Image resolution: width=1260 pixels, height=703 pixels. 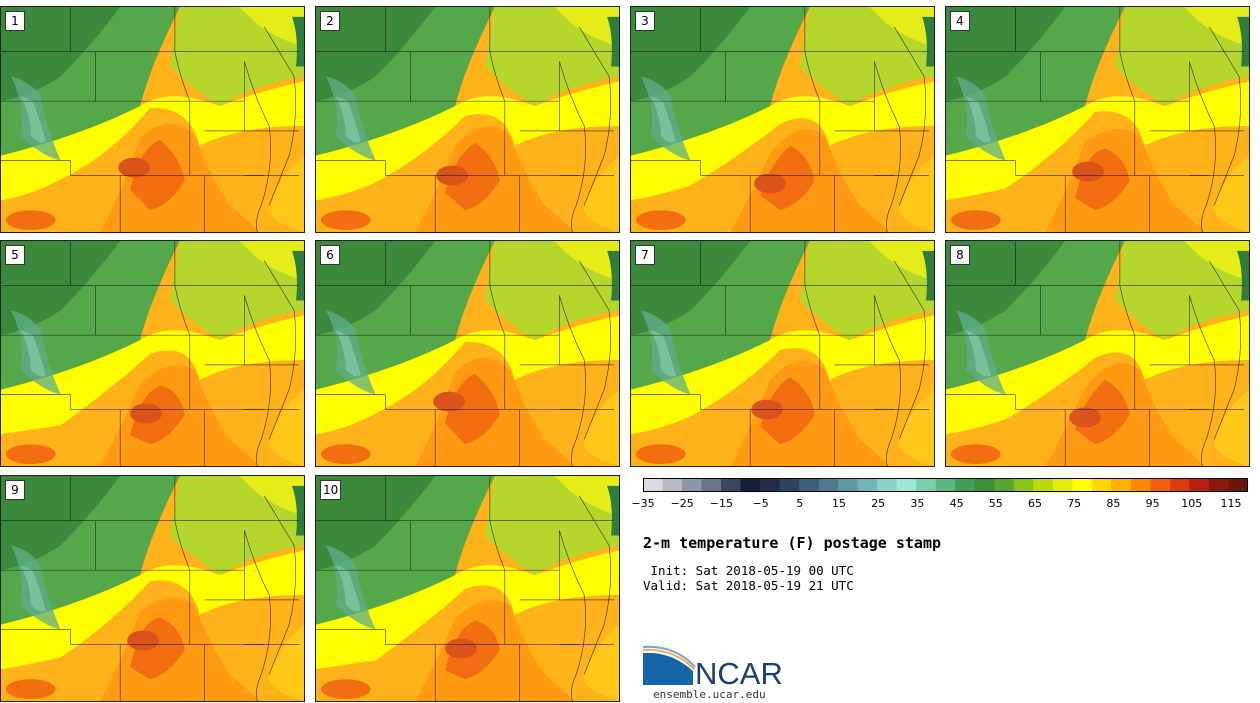 I want to click on plot-title: 2-m temperature (F) postage stamp, so click(x=792, y=543).